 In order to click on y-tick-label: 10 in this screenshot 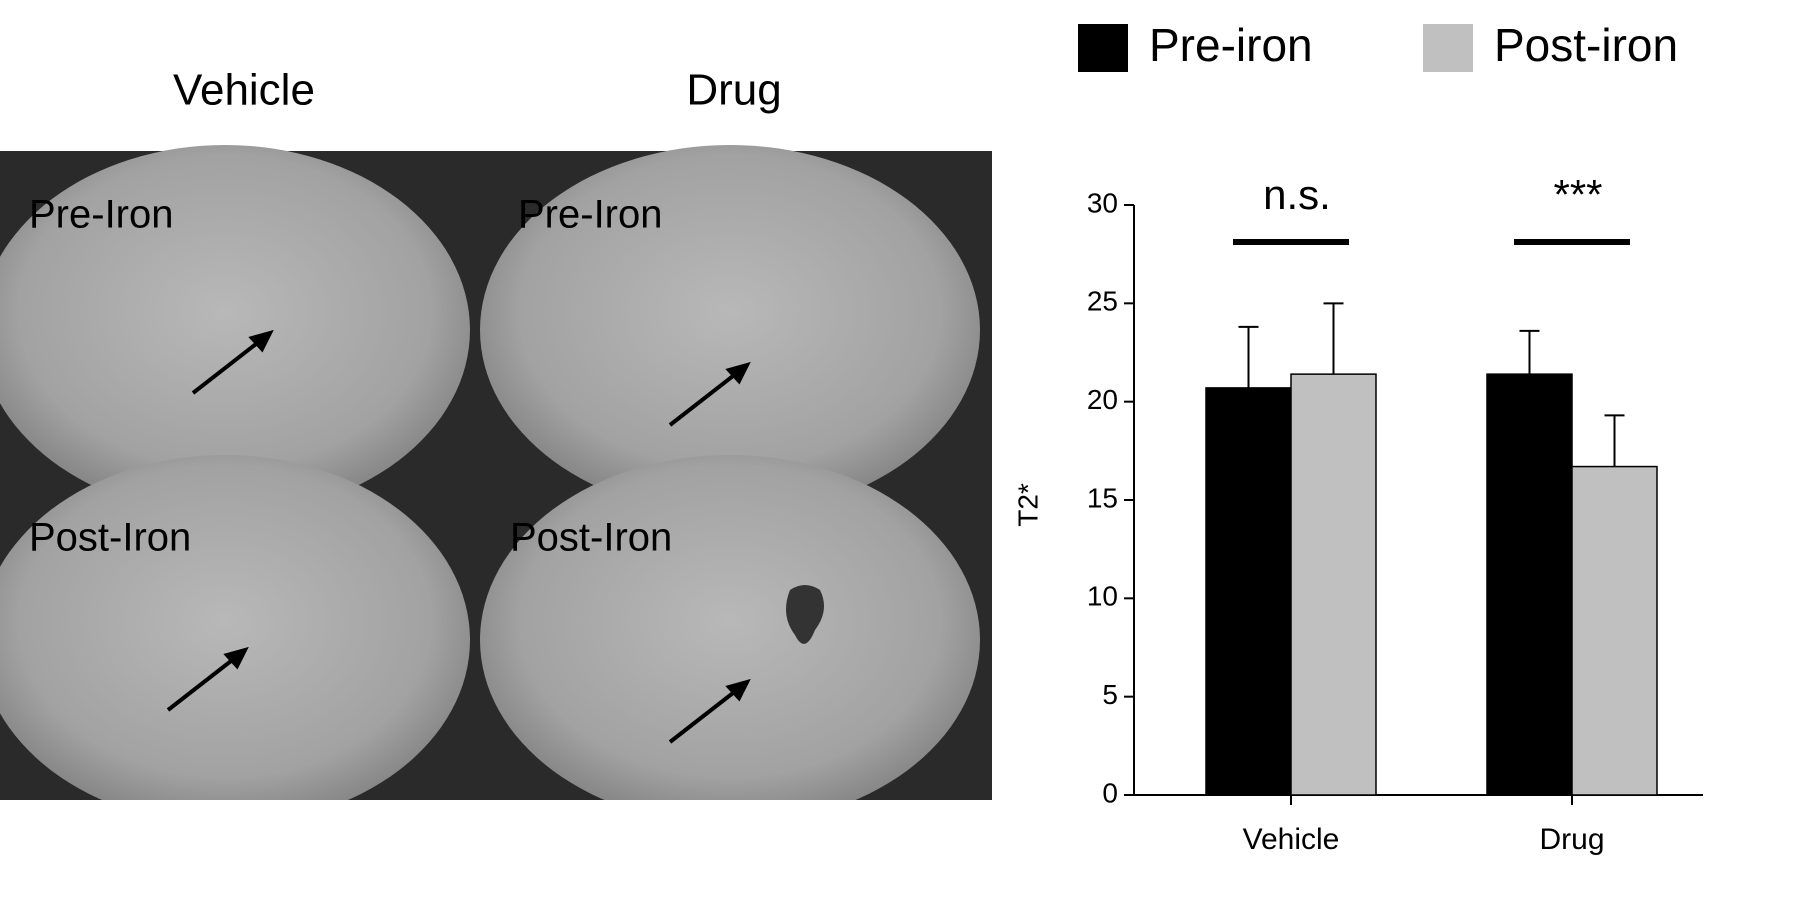, I will do `click(1102, 596)`.